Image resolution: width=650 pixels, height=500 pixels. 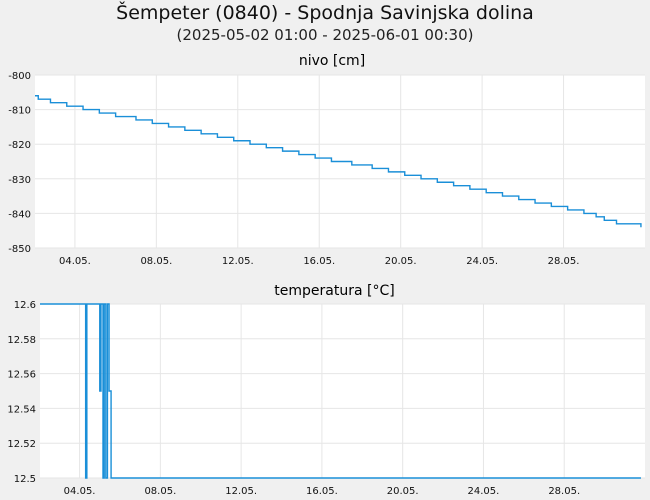 What do you see at coordinates (21, 375) in the screenshot?
I see `y-tick-label: 12.56` at bounding box center [21, 375].